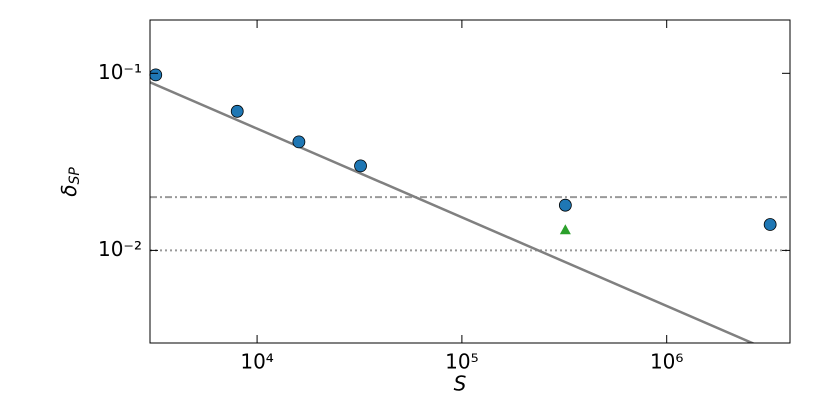  What do you see at coordinates (120, 249) in the screenshot?
I see `y-tick-label: 10⁻²` at bounding box center [120, 249].